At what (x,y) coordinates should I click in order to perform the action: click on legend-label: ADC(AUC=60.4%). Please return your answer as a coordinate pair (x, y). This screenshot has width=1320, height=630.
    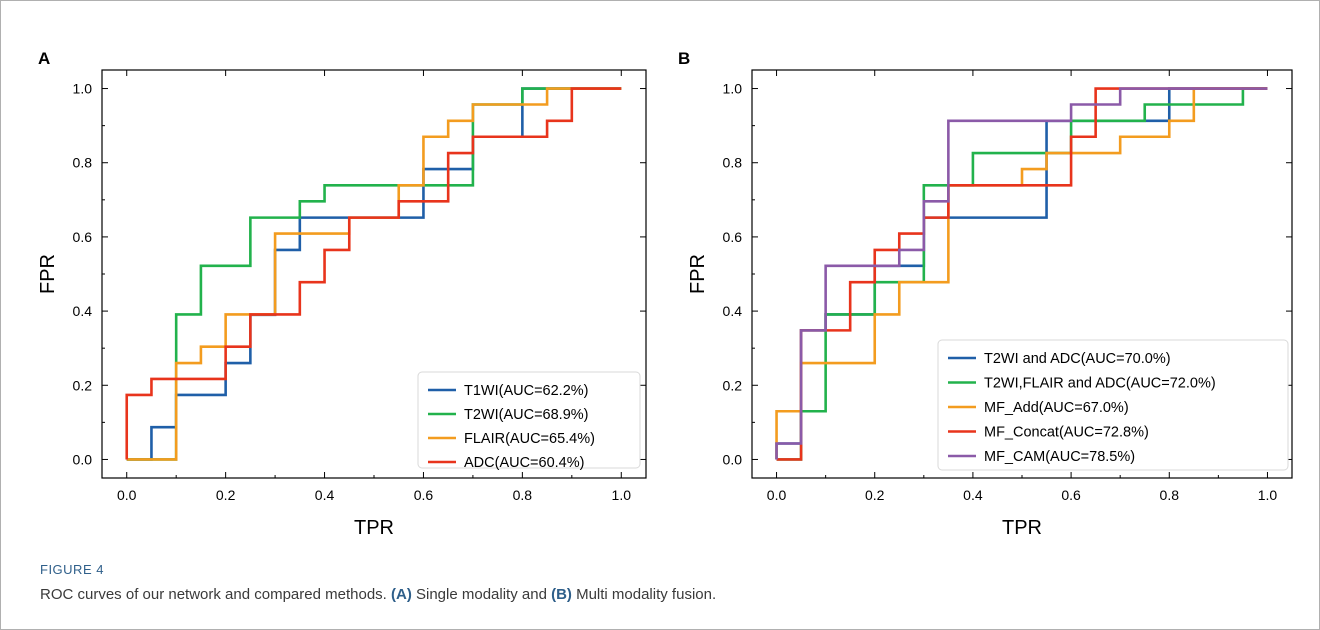
    Looking at the image, I should click on (524, 463).